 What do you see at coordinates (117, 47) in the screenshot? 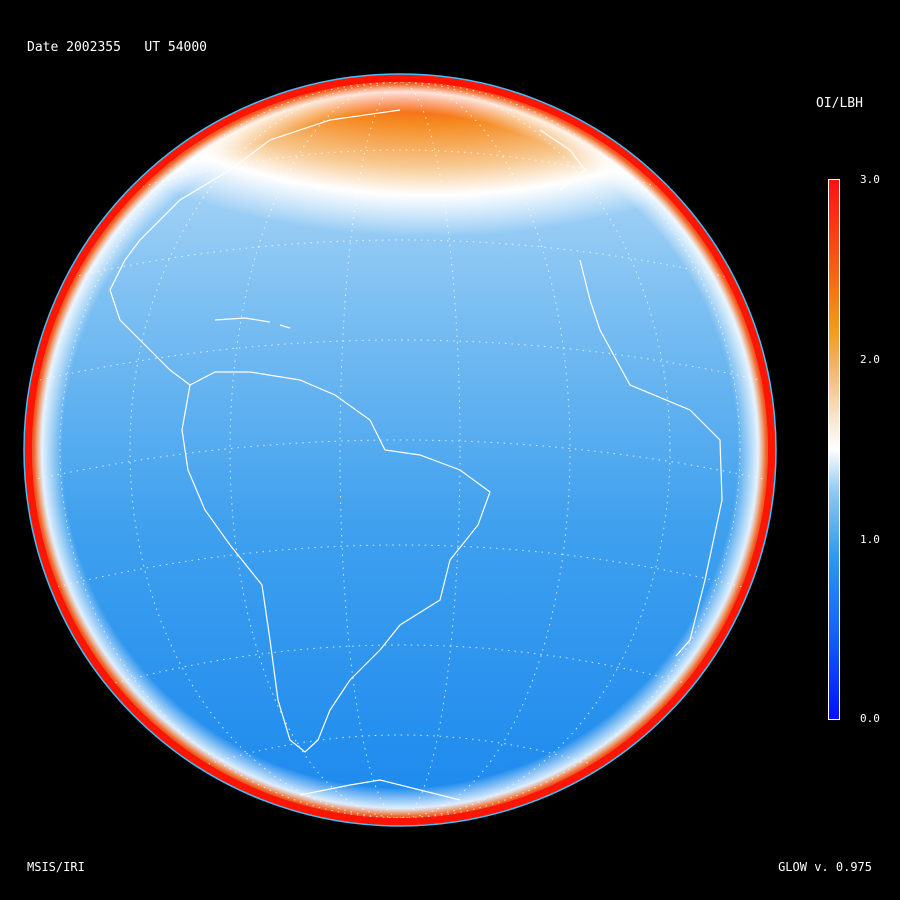
I see `date-time-label: Date 2002355 UT 54000` at bounding box center [117, 47].